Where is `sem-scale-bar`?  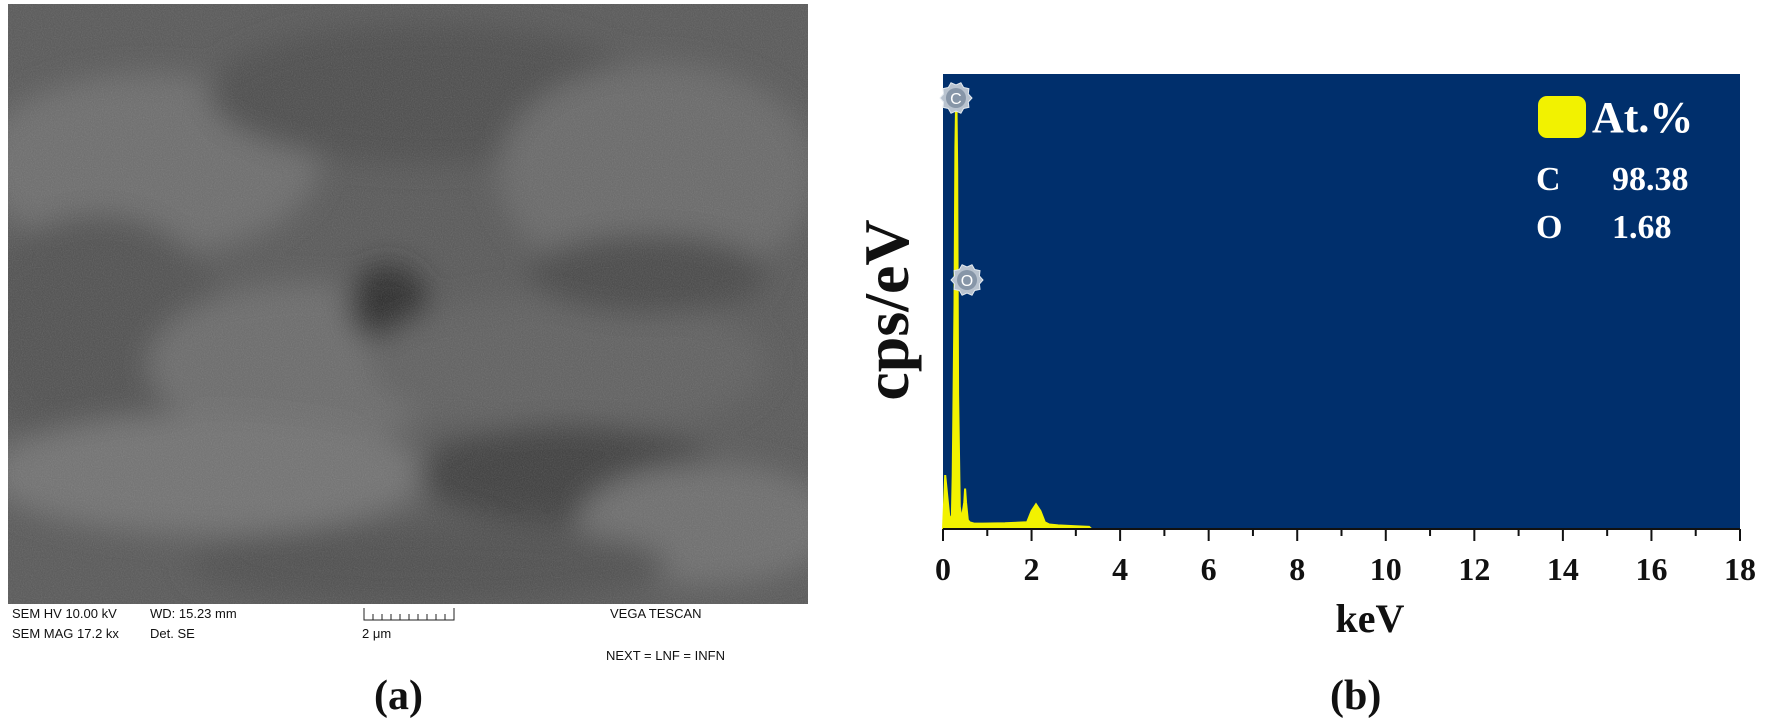
sem-scale-bar is located at coordinates (409, 614).